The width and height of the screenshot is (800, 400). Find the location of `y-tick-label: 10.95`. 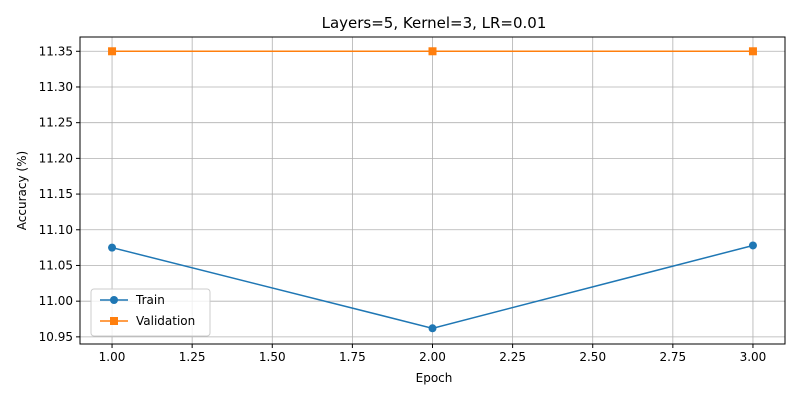

y-tick-label: 10.95 is located at coordinates (56, 337).